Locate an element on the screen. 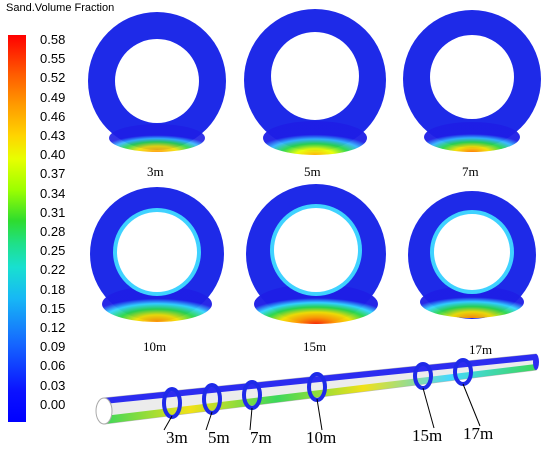 The image size is (550, 454). pipe-label-5m: 5m is located at coordinates (219, 437).